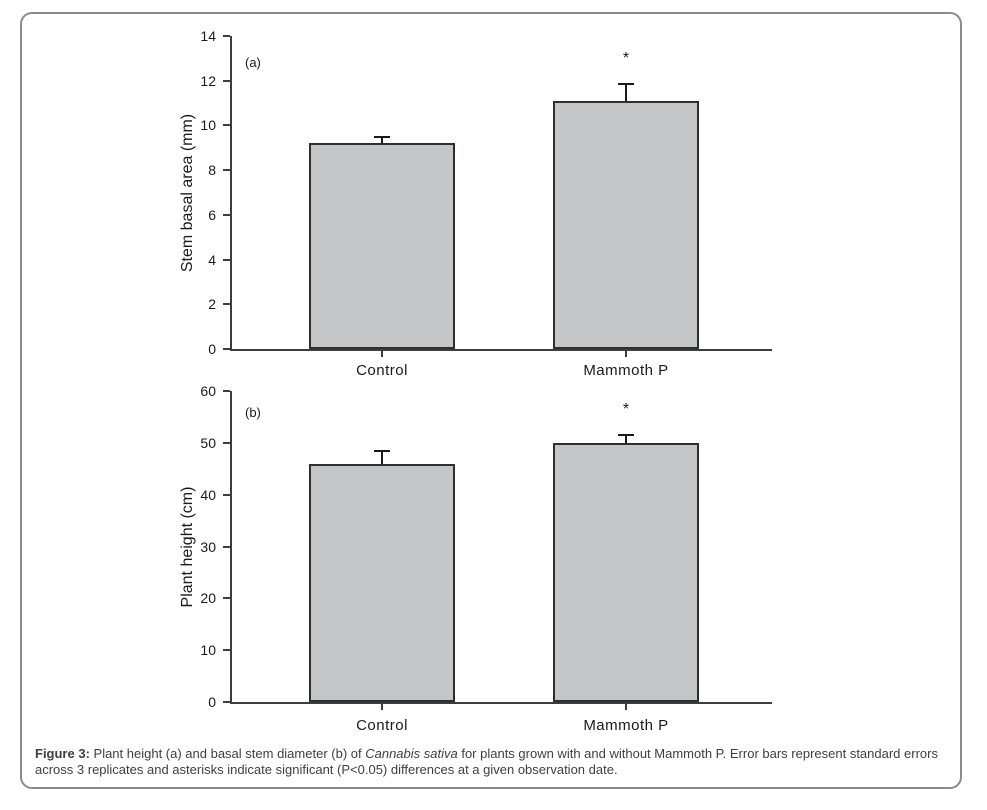  I want to click on y-tick-label-b: 60, so click(208, 391).